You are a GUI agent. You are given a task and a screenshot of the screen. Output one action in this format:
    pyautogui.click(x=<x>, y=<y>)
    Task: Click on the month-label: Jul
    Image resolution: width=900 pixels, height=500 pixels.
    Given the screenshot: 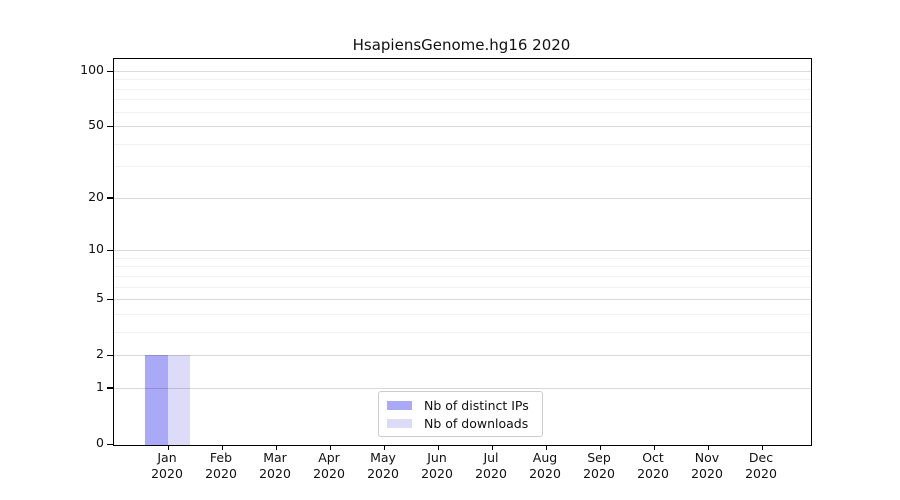 What is the action you would take?
    pyautogui.click(x=491, y=457)
    